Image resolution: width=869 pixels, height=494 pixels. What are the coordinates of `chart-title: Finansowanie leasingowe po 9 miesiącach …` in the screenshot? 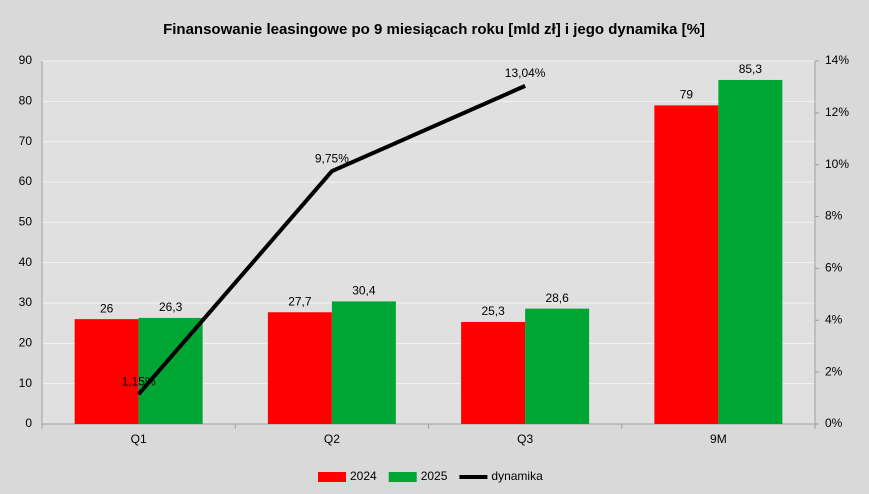 It's located at (434, 29).